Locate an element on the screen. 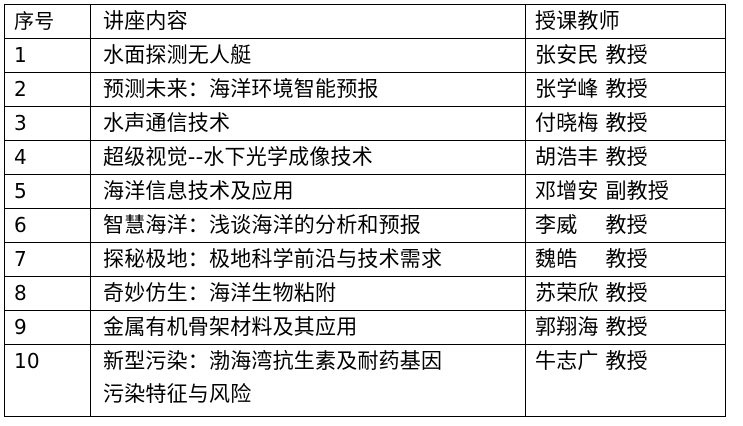 The image size is (743, 426). table-row: 3 水声通信技术 付晓梅 教授 is located at coordinates (365, 123).